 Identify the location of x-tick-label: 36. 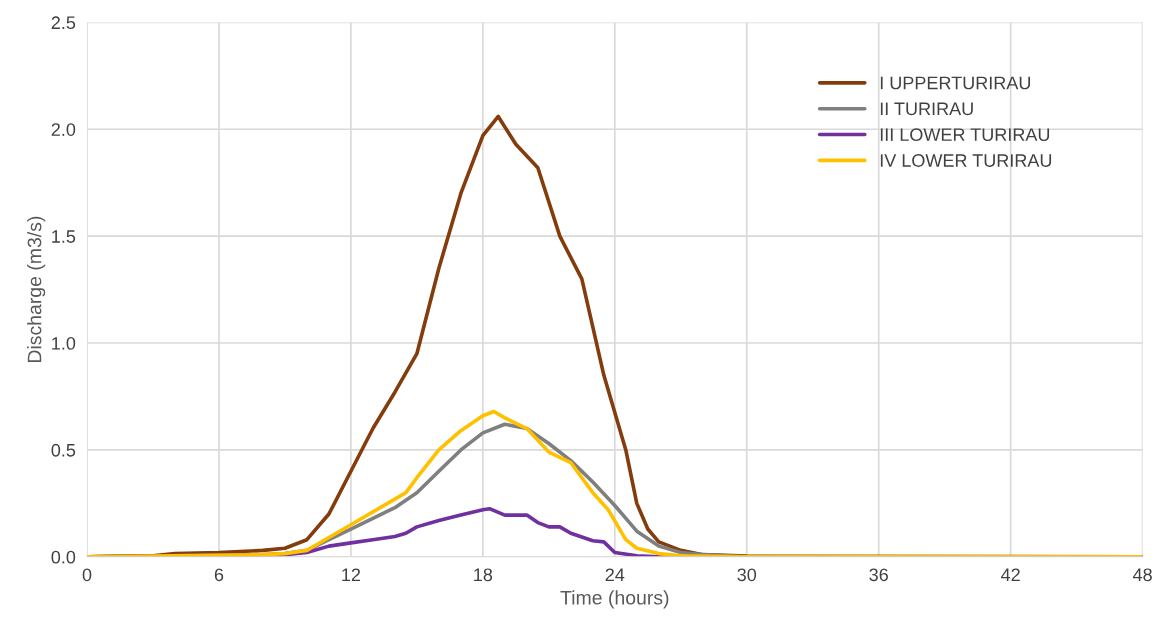
(878, 575).